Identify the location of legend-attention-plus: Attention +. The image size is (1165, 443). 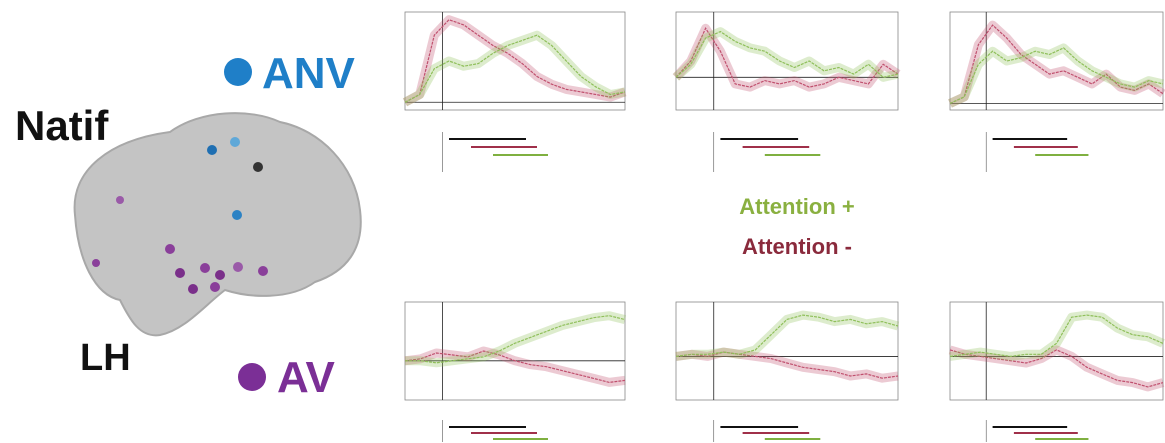
(797, 206).